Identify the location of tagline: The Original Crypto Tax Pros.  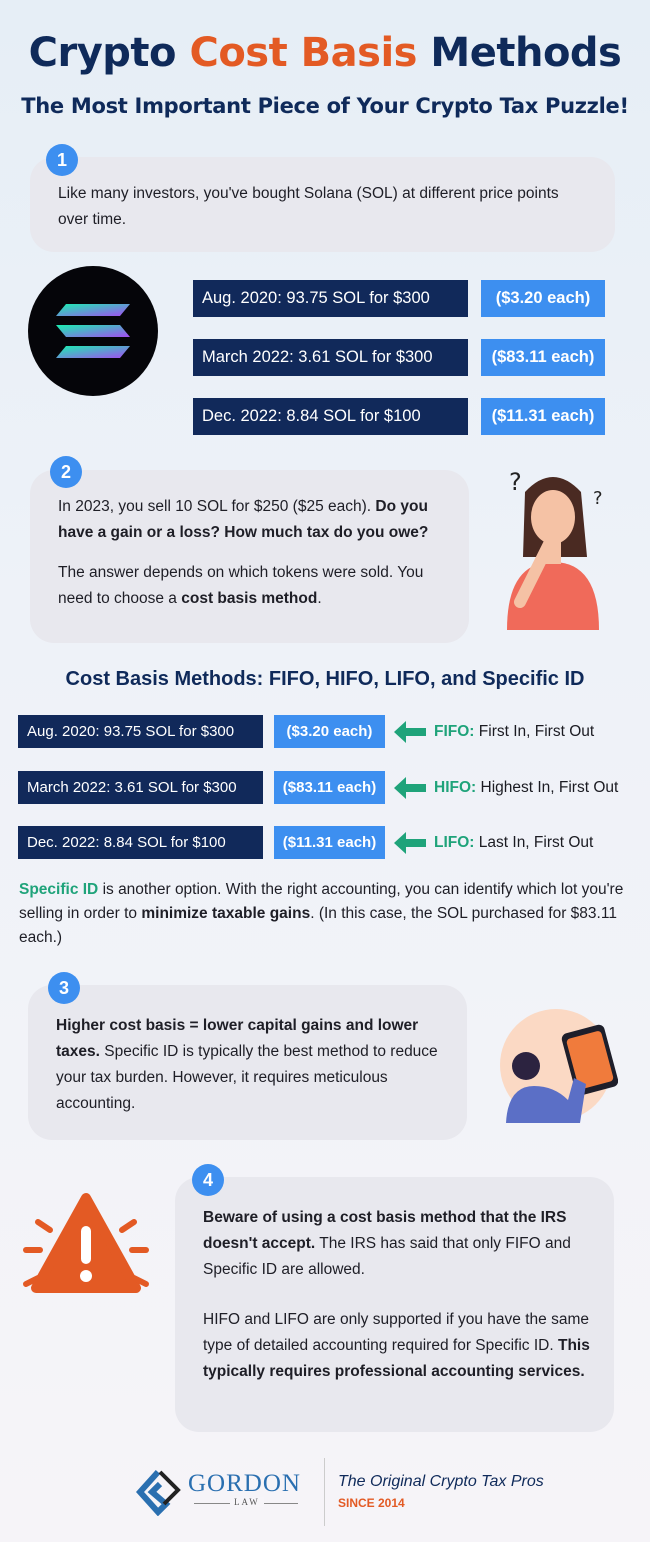
(441, 1481).